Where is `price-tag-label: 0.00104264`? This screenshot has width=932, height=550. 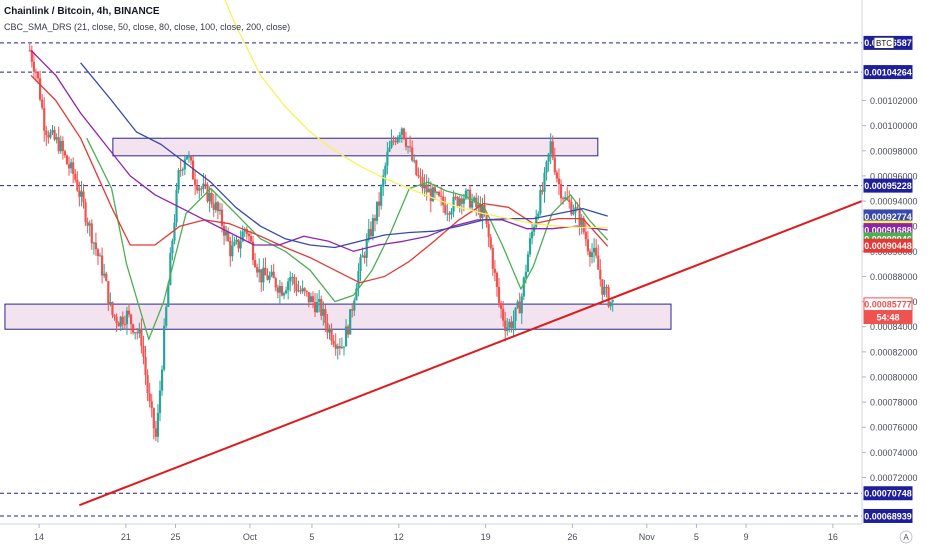 price-tag-label: 0.00104264 is located at coordinates (888, 72).